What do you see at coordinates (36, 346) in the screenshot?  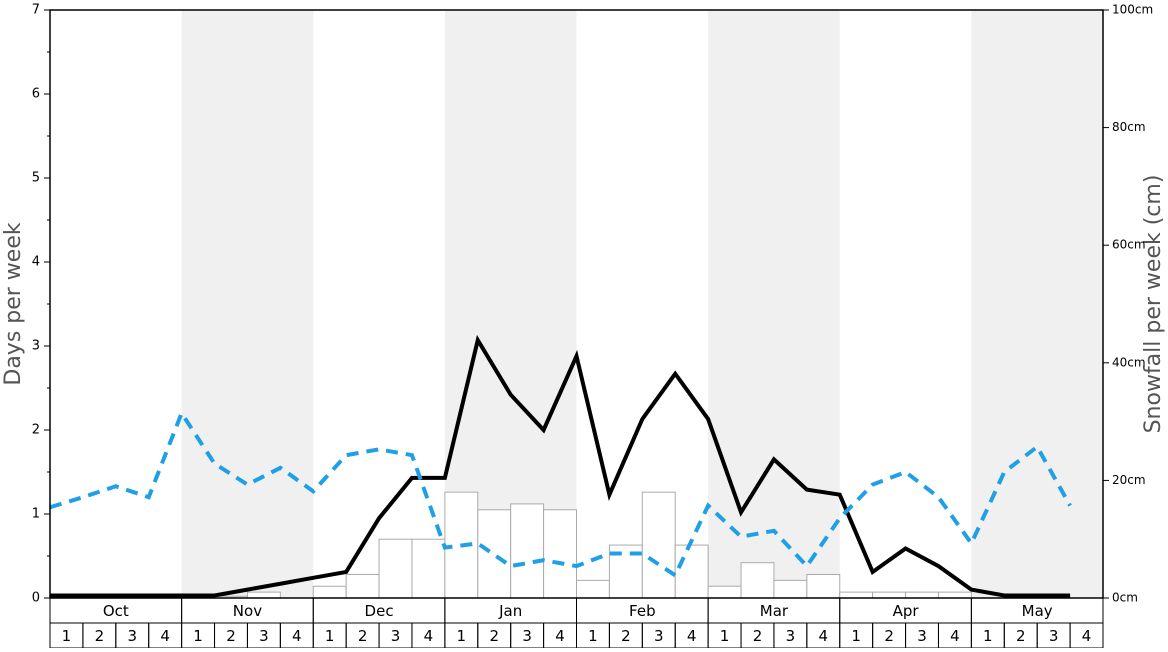 I see `y-tick-label: 3` at bounding box center [36, 346].